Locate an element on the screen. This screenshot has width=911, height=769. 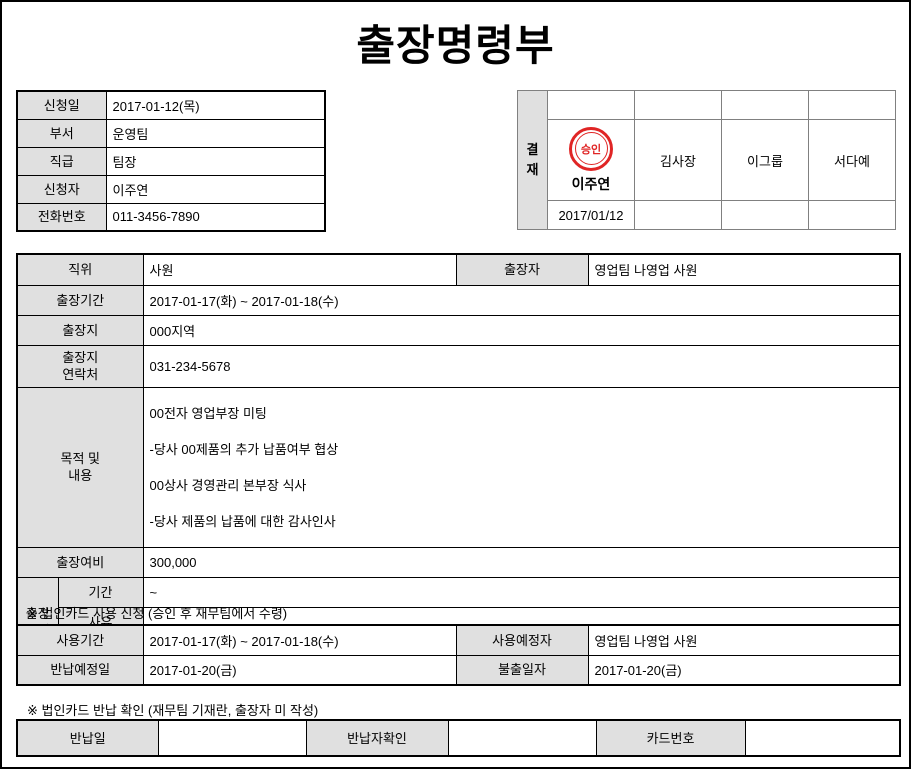
position-value: 팀장 is located at coordinates (215, 161).